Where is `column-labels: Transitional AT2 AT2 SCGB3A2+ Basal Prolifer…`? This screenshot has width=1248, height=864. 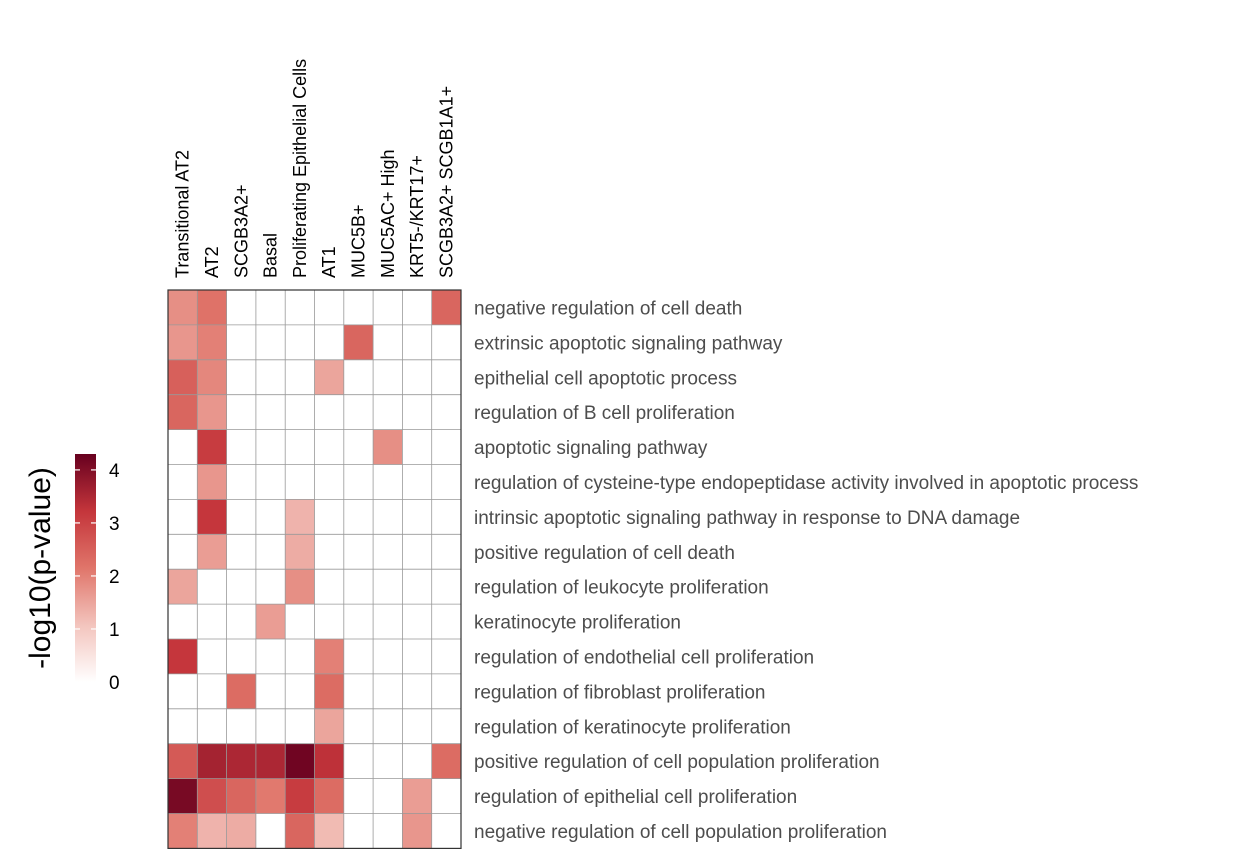 column-labels: Transitional AT2 AT2 SCGB3A2+ Basal Prolifer… is located at coordinates (315, 168).